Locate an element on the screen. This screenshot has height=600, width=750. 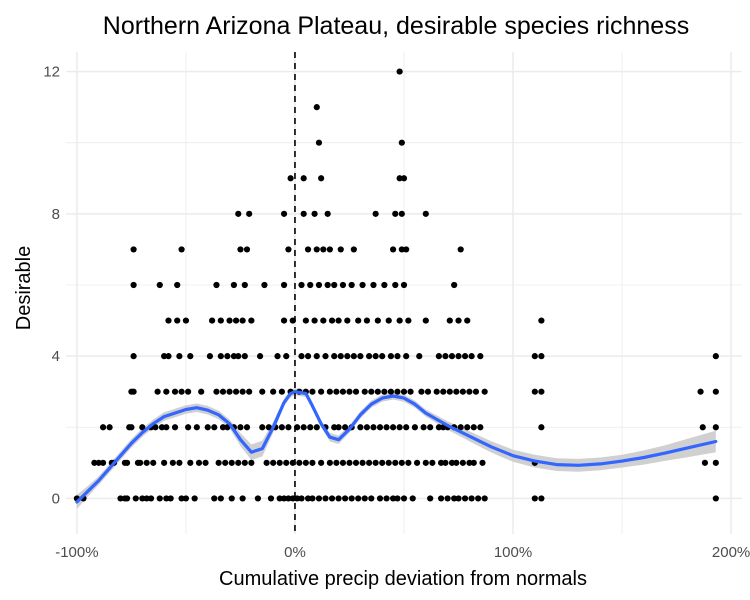
x-tick-label: 200% is located at coordinates (731, 552).